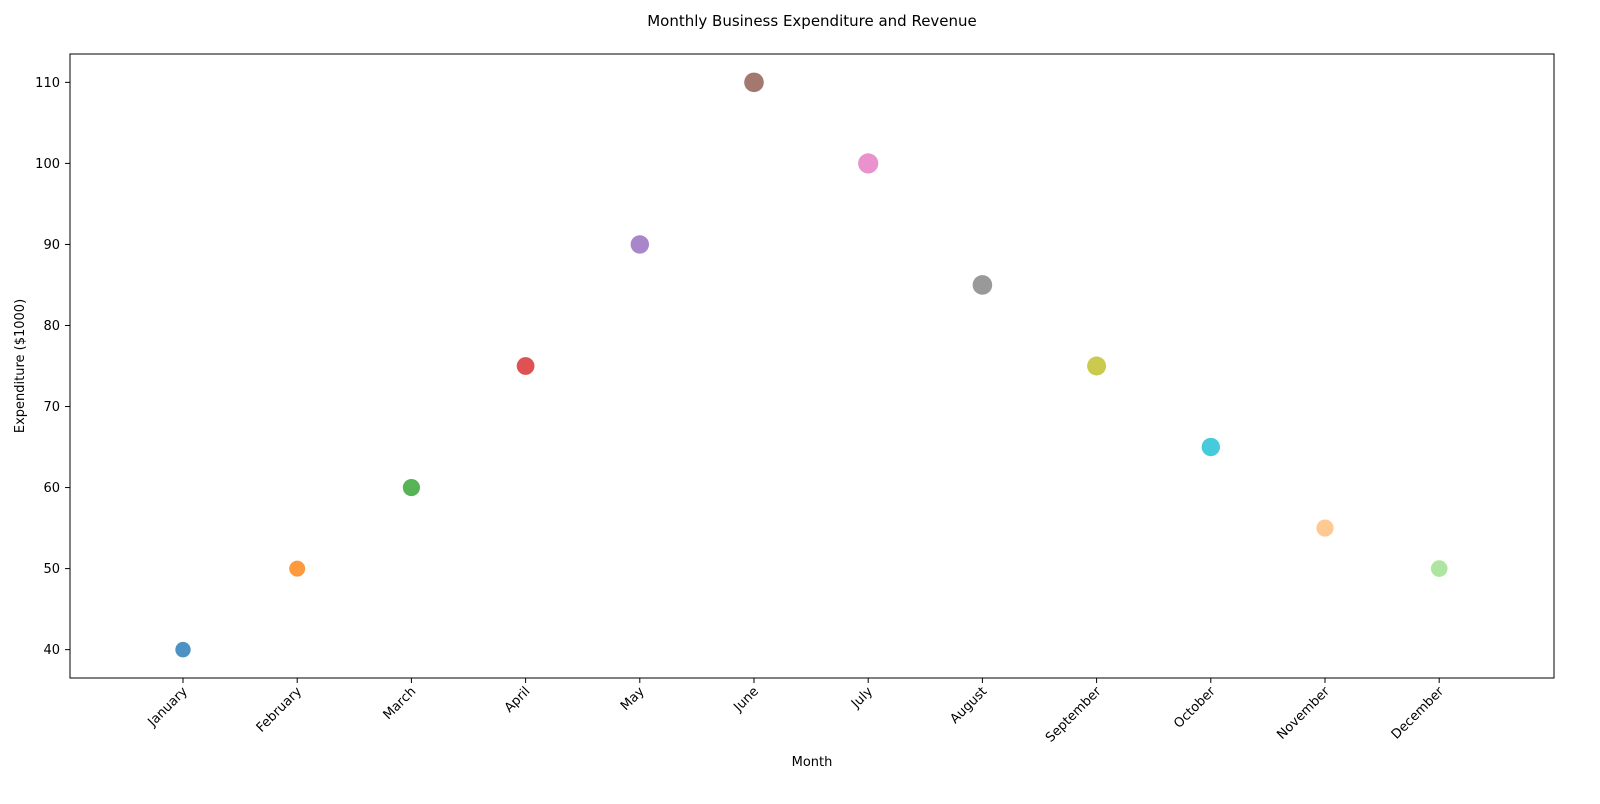  Describe the element at coordinates (754, 82) in the screenshot. I see `data-point-june` at that location.